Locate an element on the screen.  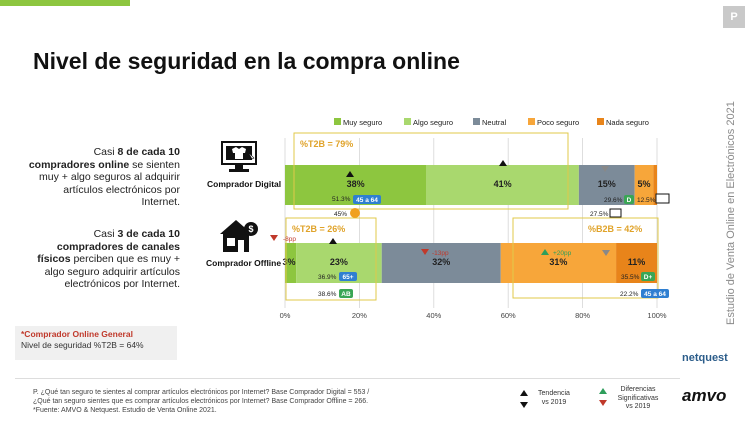
top-accent-bar is located at coordinates (65, 3).